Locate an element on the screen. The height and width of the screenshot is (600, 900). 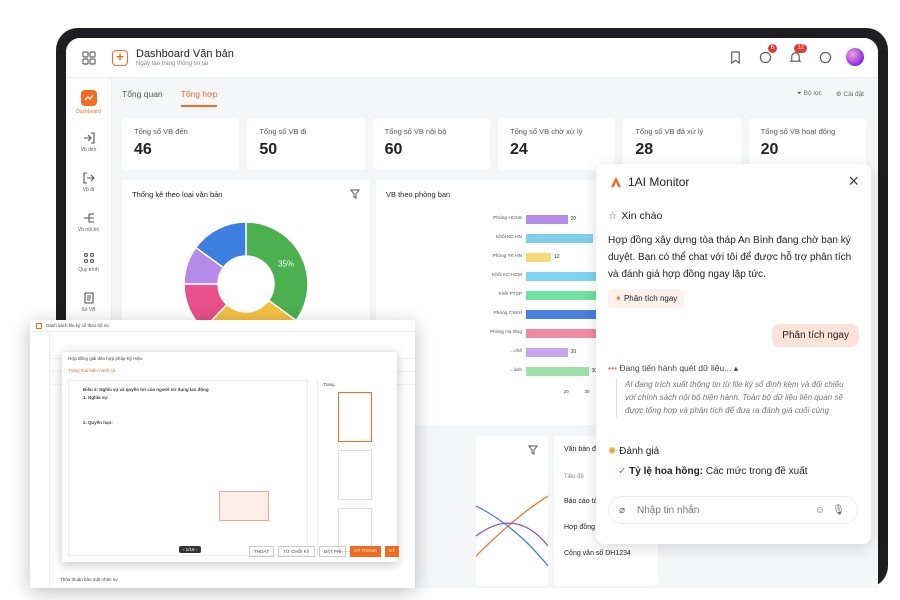
sidebar-item-dashboard: Dashboard is located at coordinates (88, 102).